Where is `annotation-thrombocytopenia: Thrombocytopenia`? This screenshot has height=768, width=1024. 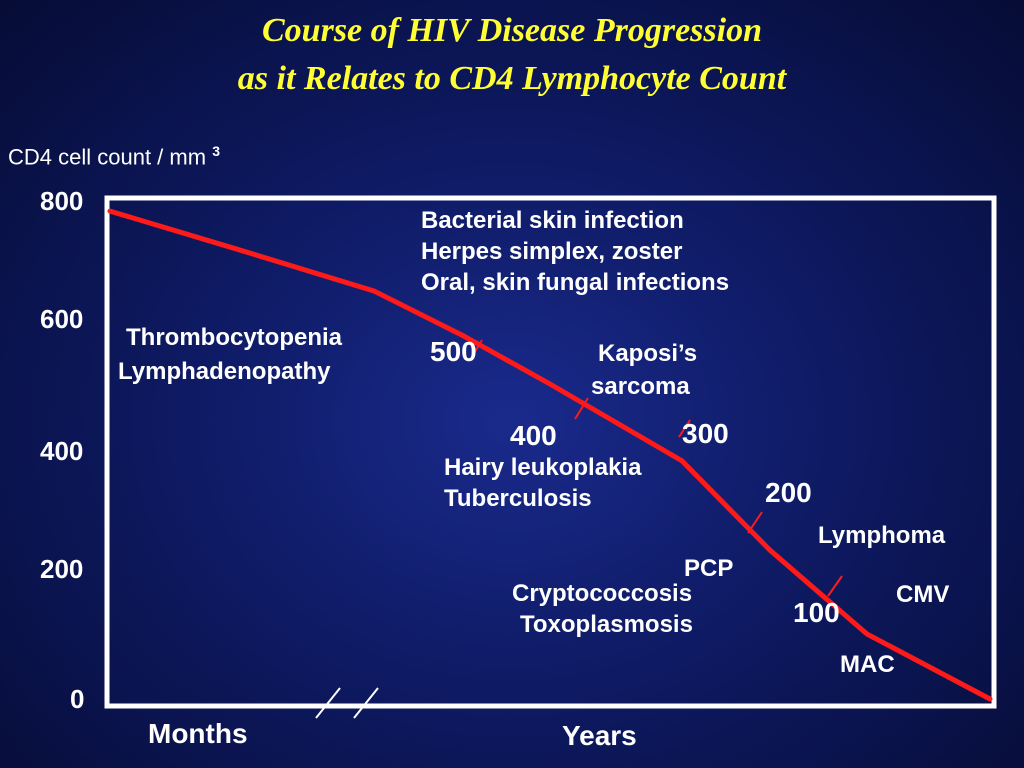
annotation-thrombocytopenia: Thrombocytopenia is located at coordinates (234, 337).